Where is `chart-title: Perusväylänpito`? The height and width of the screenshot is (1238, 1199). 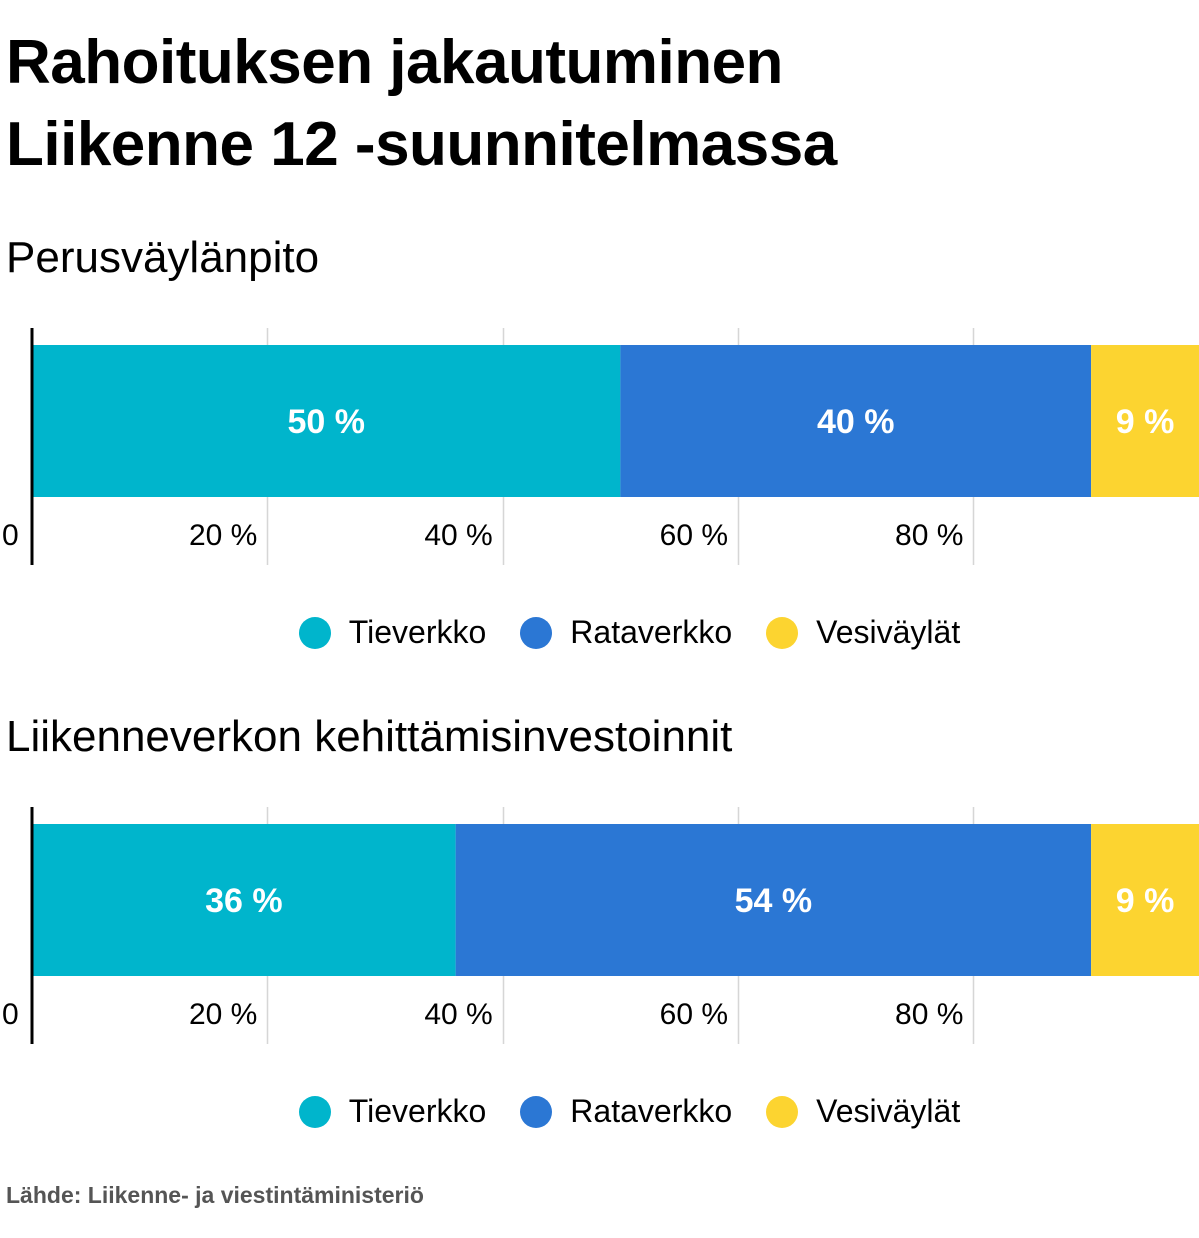 chart-title: Perusväylänpito is located at coordinates (163, 257).